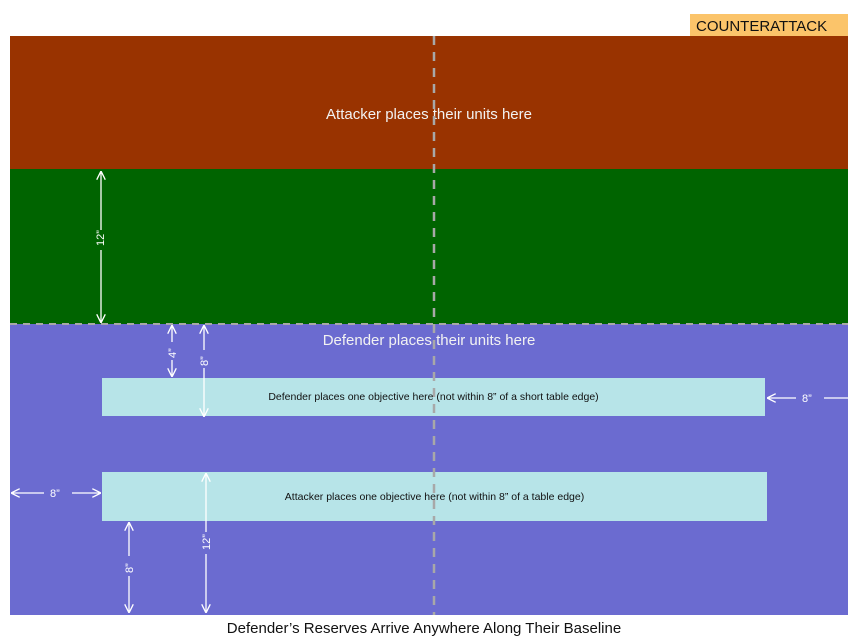 Image resolution: width=848 pixels, height=640 pixels. What do you see at coordinates (55, 494) in the screenshot?
I see `attacker-objective-side-measure: 8”` at bounding box center [55, 494].